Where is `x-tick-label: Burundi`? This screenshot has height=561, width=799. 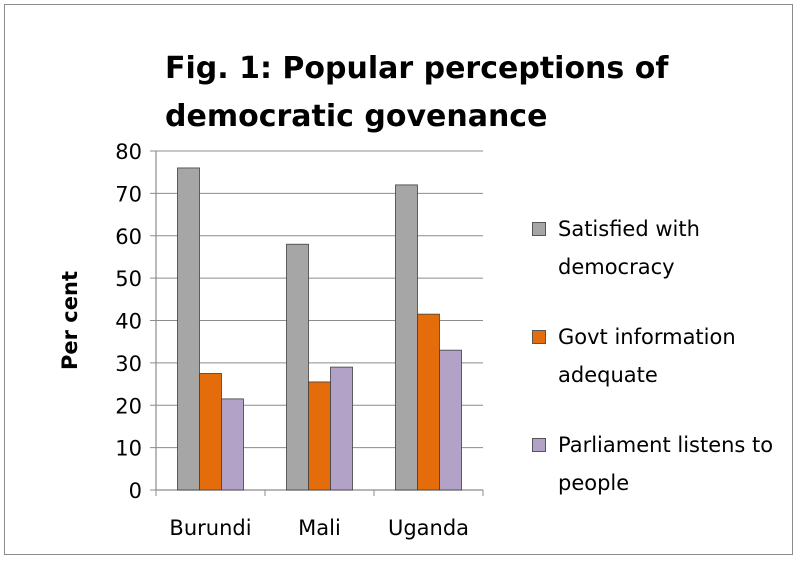
x-tick-label: Burundi is located at coordinates (210, 528).